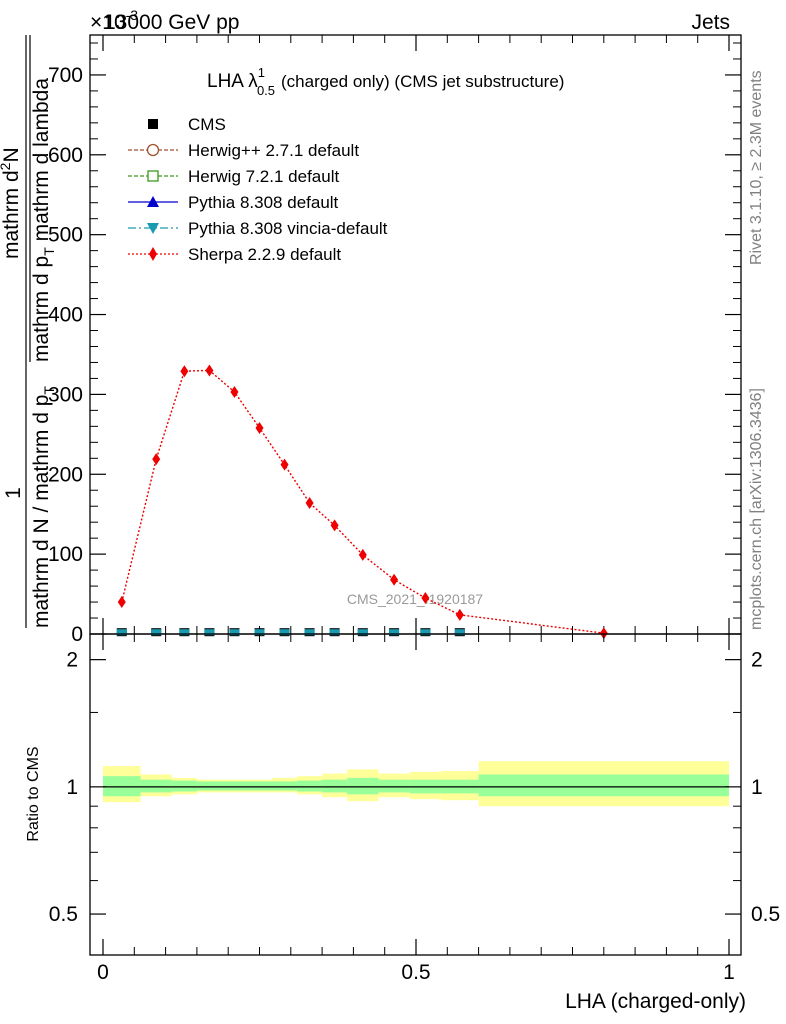  Describe the element at coordinates (171, 22) in the screenshot. I see `energy-label: 13000 GeV pp` at that location.